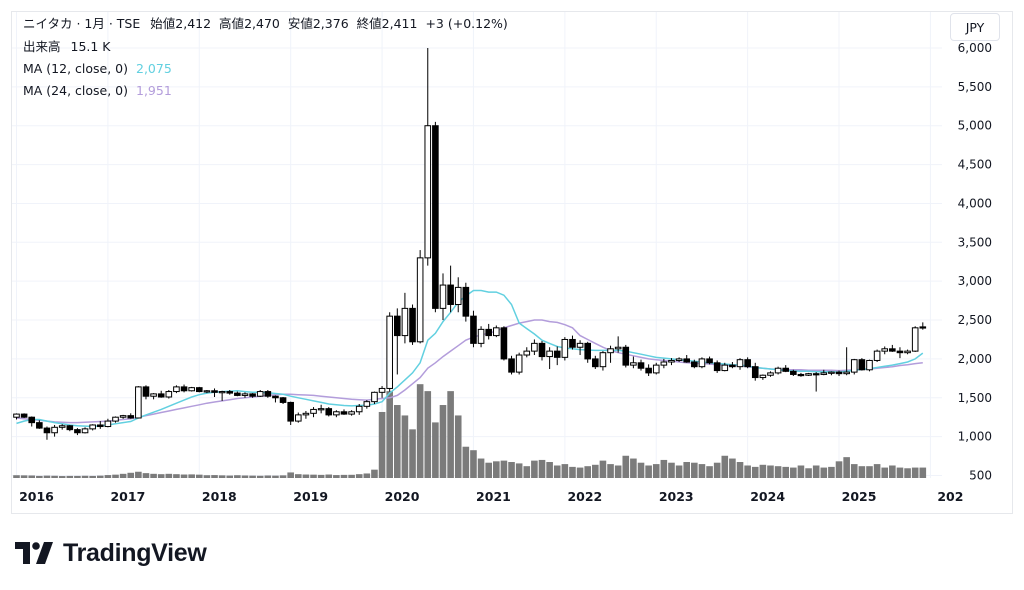 The height and width of the screenshot is (590, 1024). Describe the element at coordinates (97, 68) in the screenshot. I see `ma12-legend: MA (12, close, 0) 2,075` at that location.